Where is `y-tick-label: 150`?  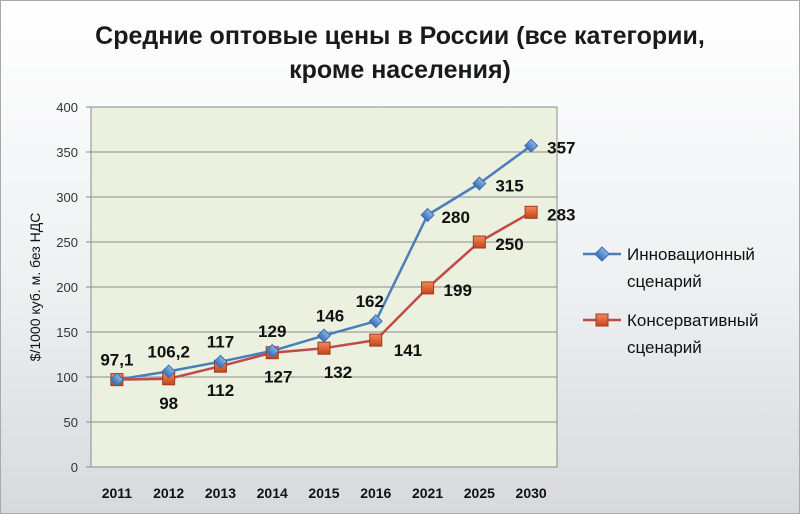
y-tick-label: 150 is located at coordinates (67, 332).